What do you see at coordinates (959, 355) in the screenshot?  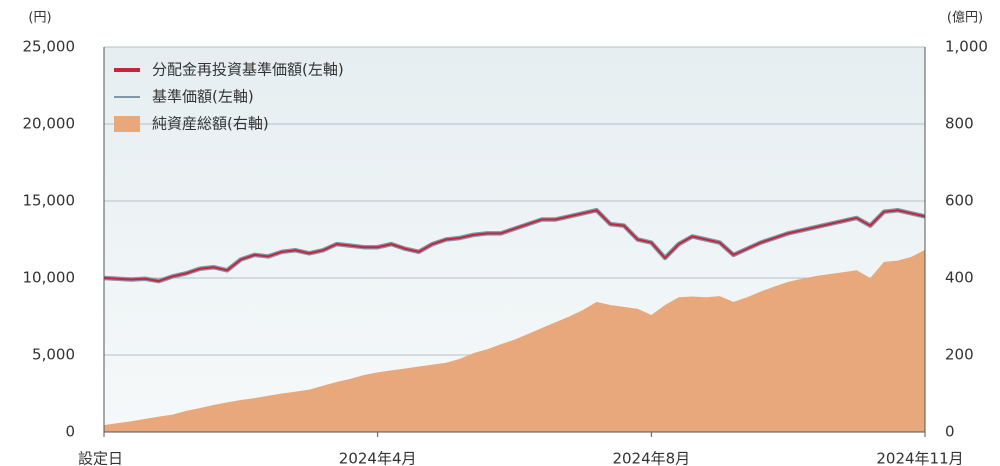 I see `y2-tick-label: 200` at bounding box center [959, 355].